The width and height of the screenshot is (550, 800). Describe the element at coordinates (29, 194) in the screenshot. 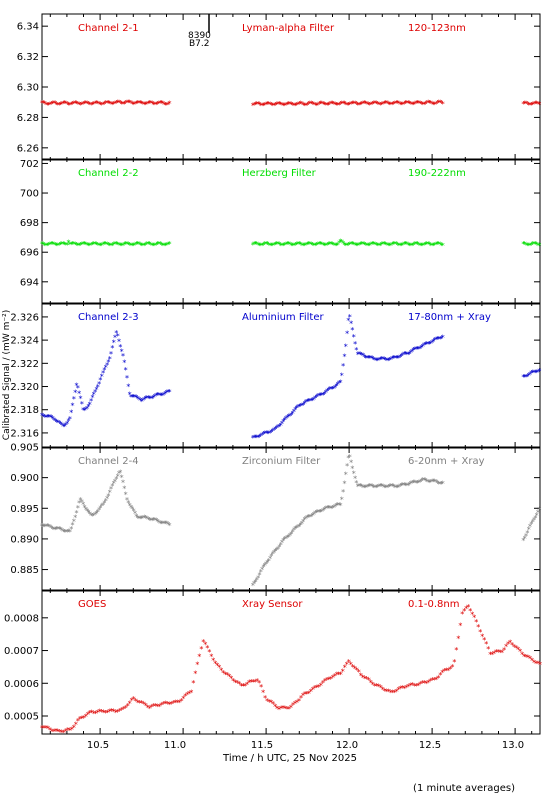

I see `y-tick-label: 700` at that location.